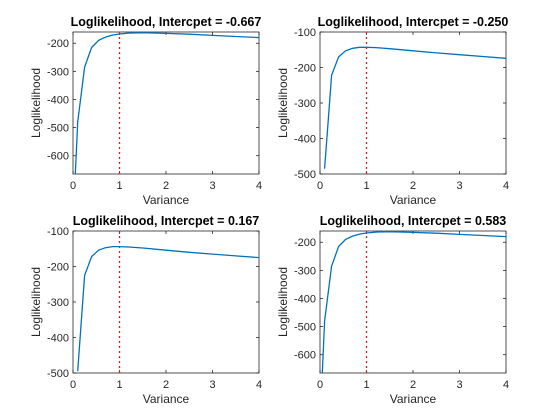  What do you see at coordinates (166, 221) in the screenshot?
I see `chart-title: Loglikelihood, Intercpet = 0.167` at bounding box center [166, 221].